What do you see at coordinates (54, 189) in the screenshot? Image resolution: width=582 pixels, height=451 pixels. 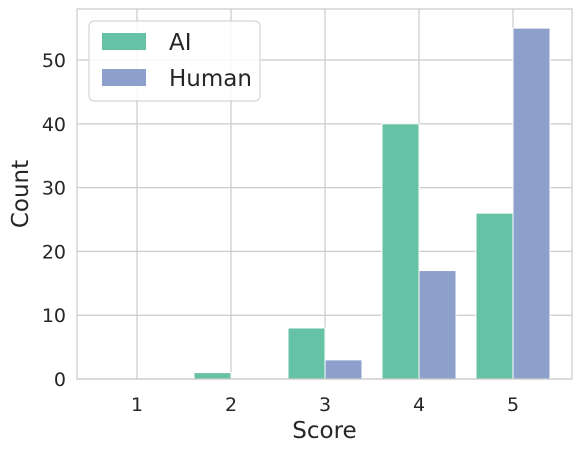 I see `y-tick-label: 30` at bounding box center [54, 189].